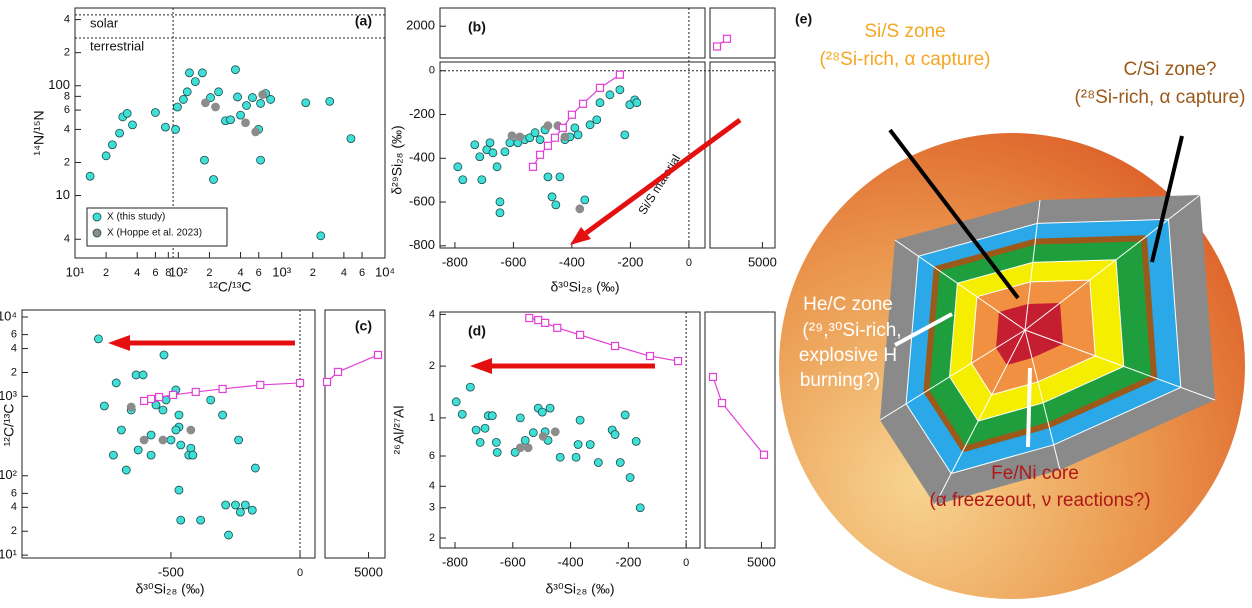 The height and width of the screenshot is (608, 1252). What do you see at coordinates (803, 19) in the screenshot?
I see `panel-label: (e)` at bounding box center [803, 19].